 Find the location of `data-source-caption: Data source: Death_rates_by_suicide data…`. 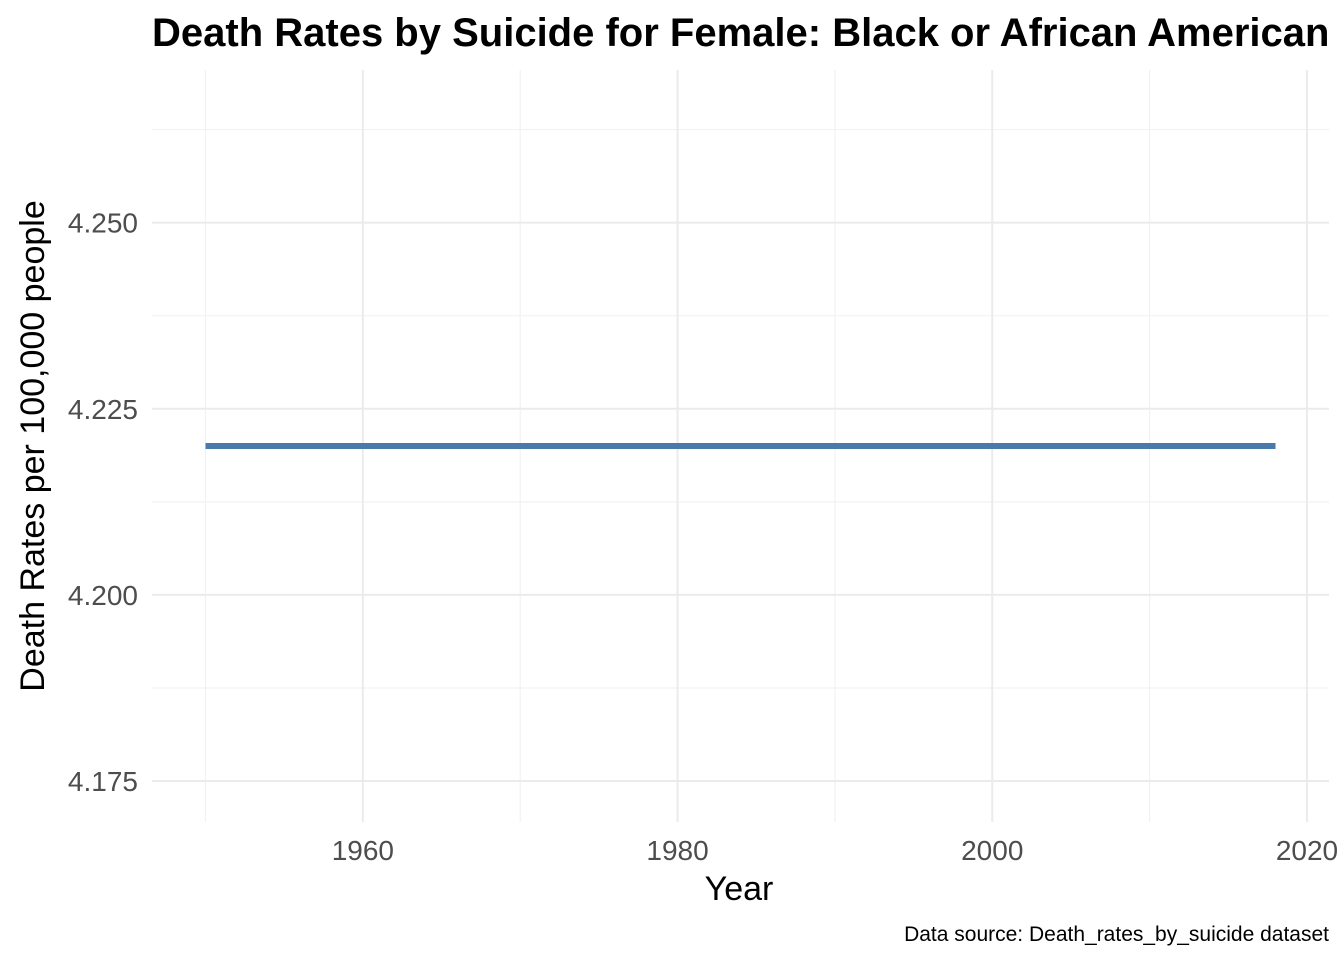

data-source-caption: Data source: Death_rates_by_suicide data… is located at coordinates (1116, 934).